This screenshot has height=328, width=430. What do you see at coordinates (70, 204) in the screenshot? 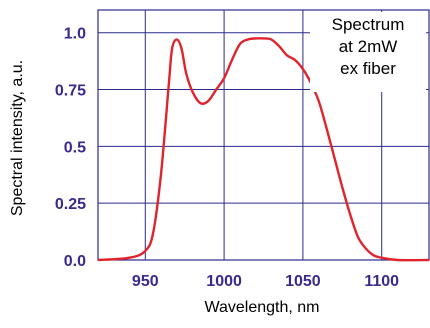
I see `y-tick-label: 0.25` at bounding box center [70, 204].